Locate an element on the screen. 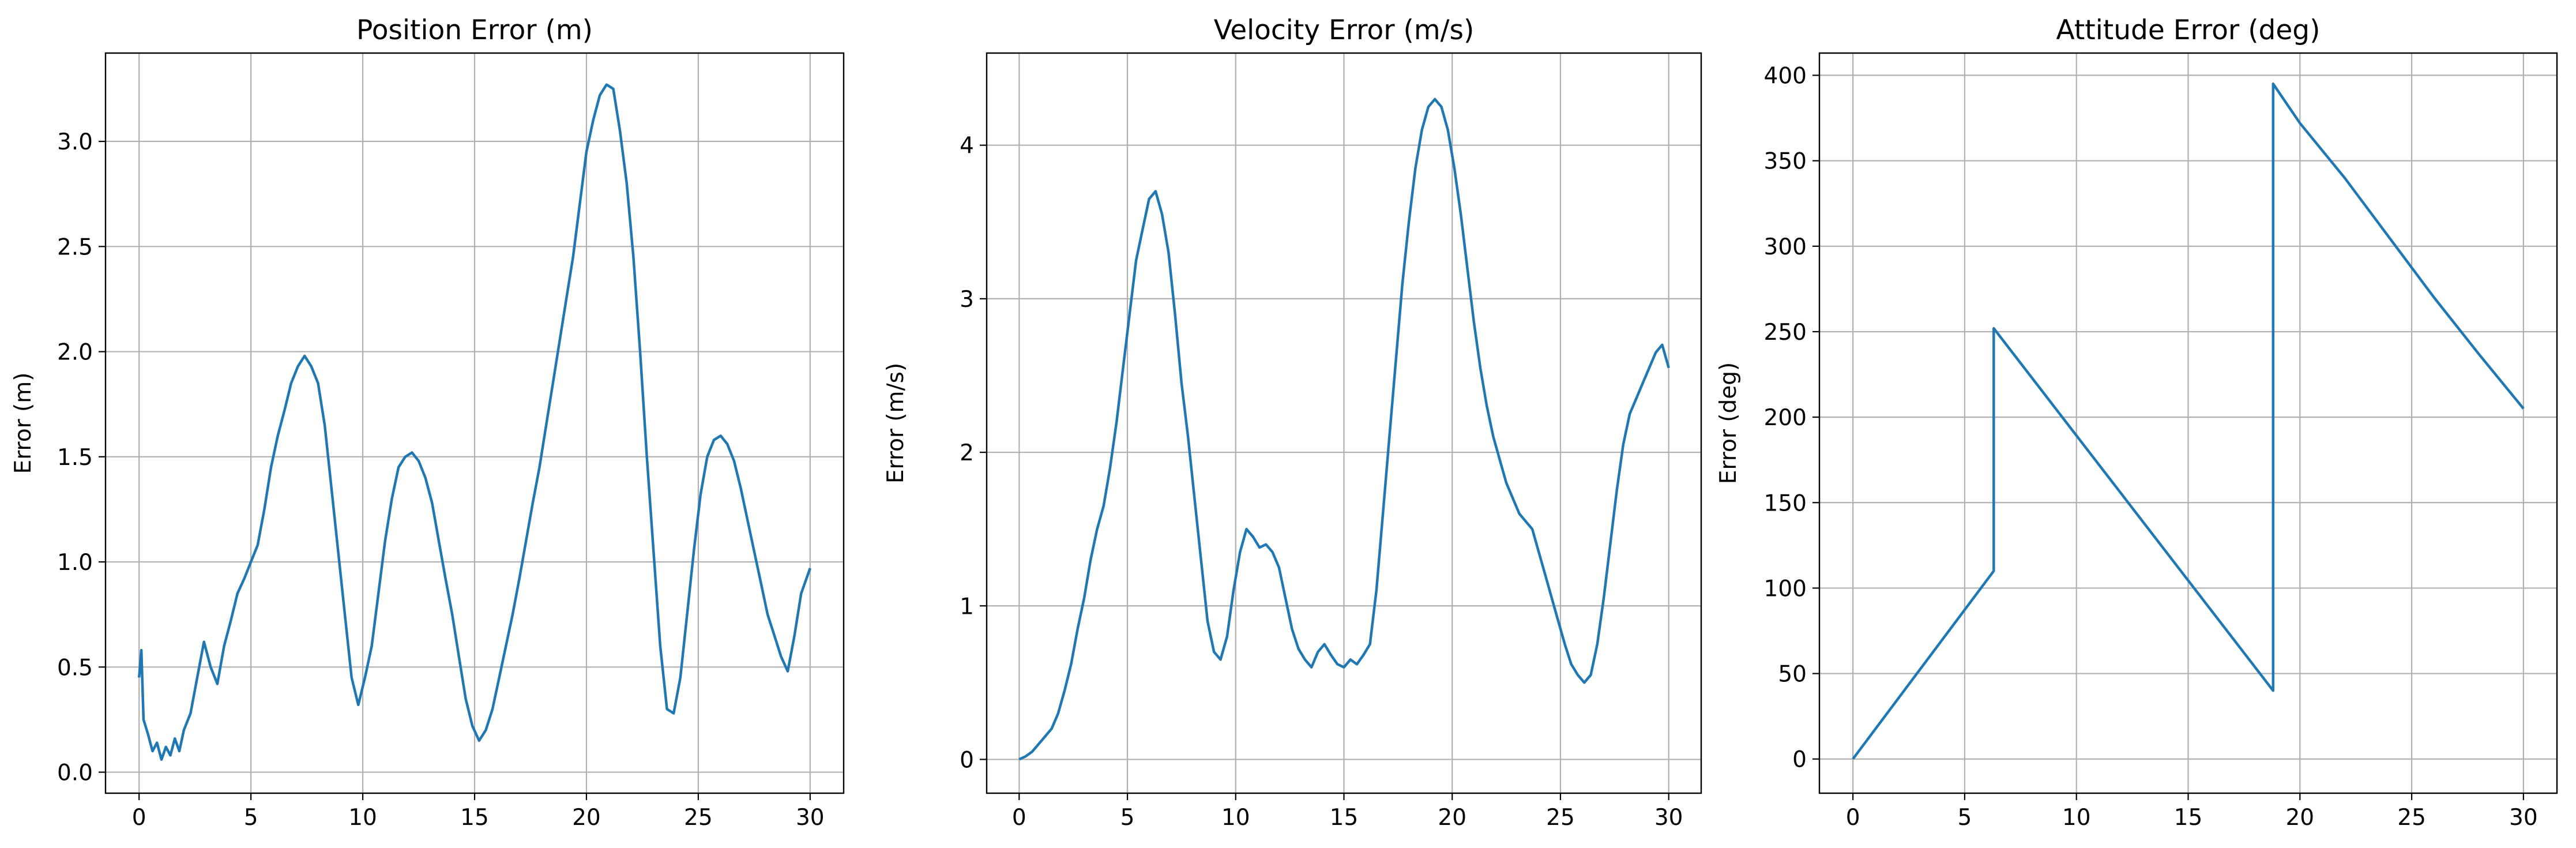 This screenshot has width=2576, height=848. y-tick-label: 200 is located at coordinates (1785, 418).